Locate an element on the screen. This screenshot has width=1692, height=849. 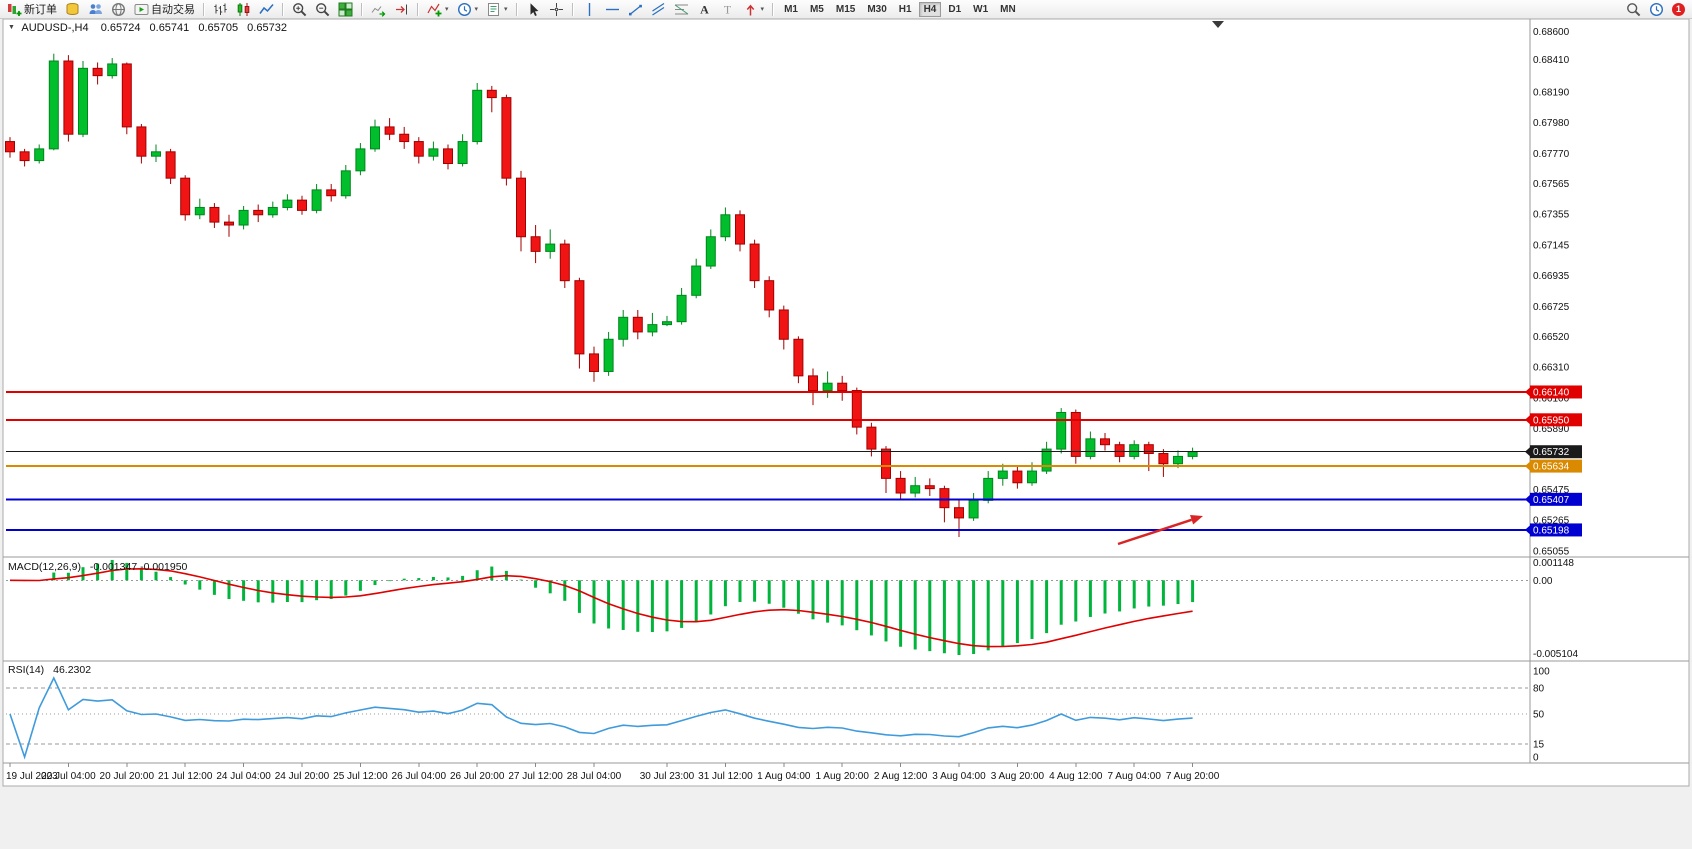
svg-text: 0.65198 is located at coordinates (1551, 530).